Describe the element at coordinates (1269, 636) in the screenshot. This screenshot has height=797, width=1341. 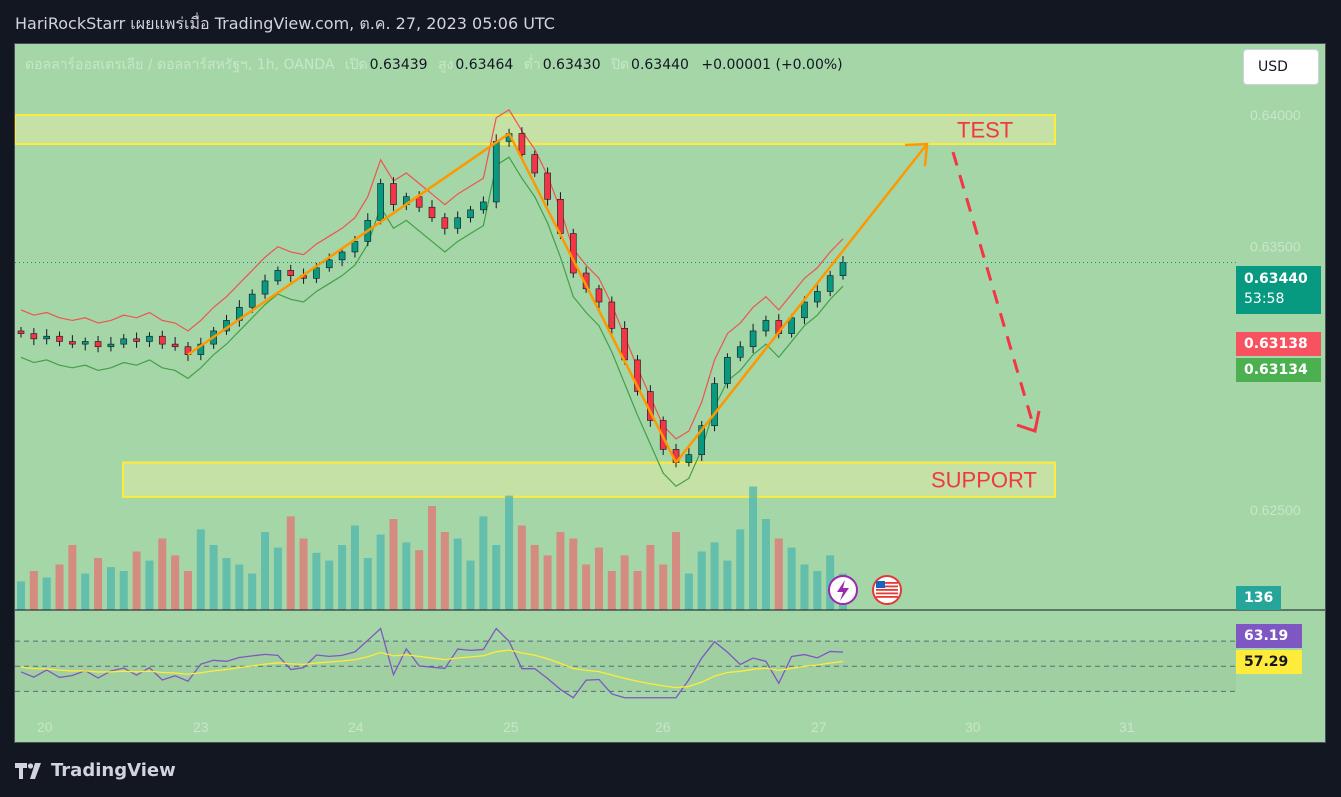
I see `rsi-badge: 63.19` at that location.